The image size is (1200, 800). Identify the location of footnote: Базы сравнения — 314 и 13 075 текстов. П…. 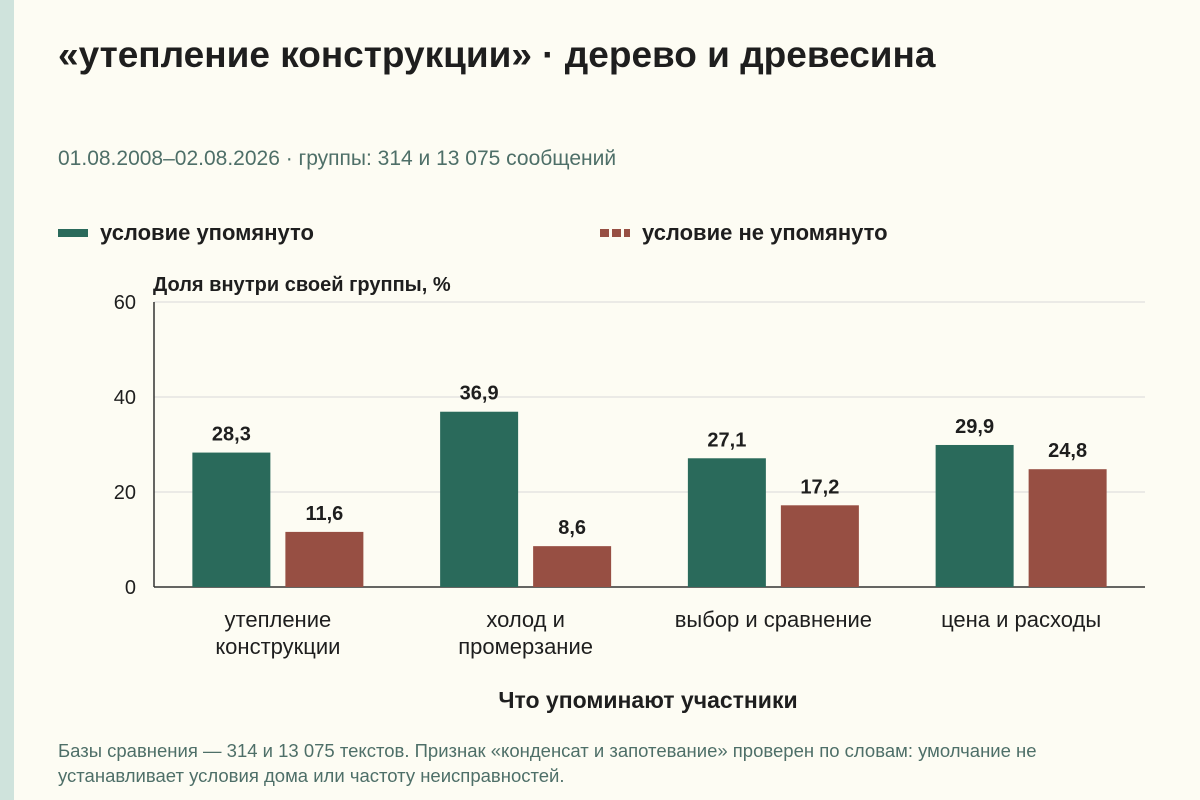
(547, 763).